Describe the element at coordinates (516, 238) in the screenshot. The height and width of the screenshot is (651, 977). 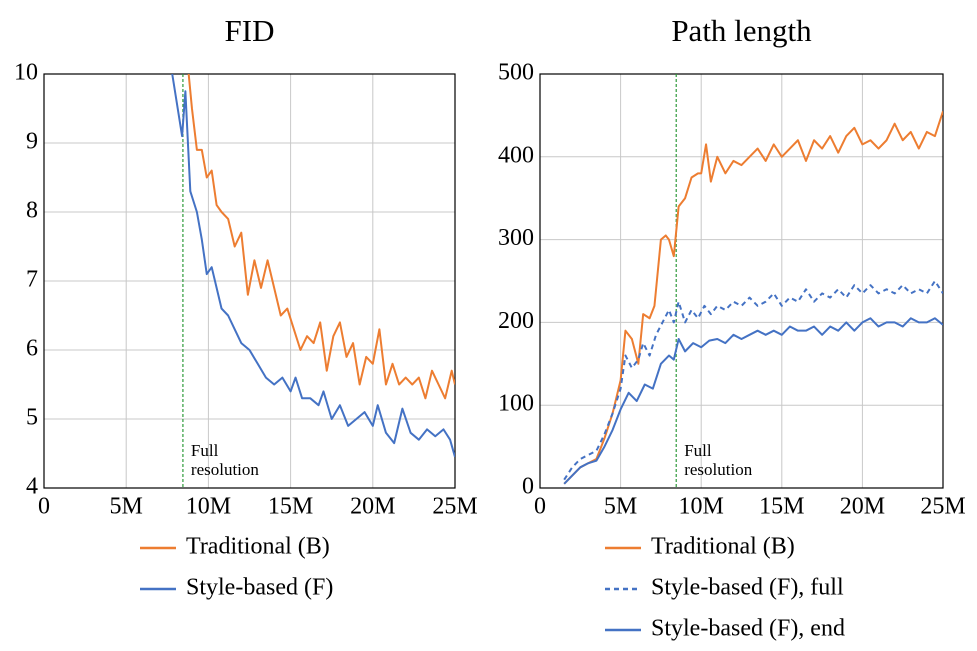
I see `y-tick-label: 300` at that location.